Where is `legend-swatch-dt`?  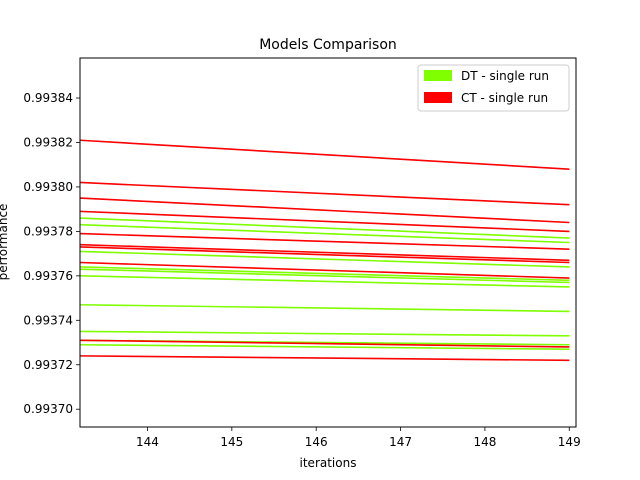 legend-swatch-dt is located at coordinates (438, 75).